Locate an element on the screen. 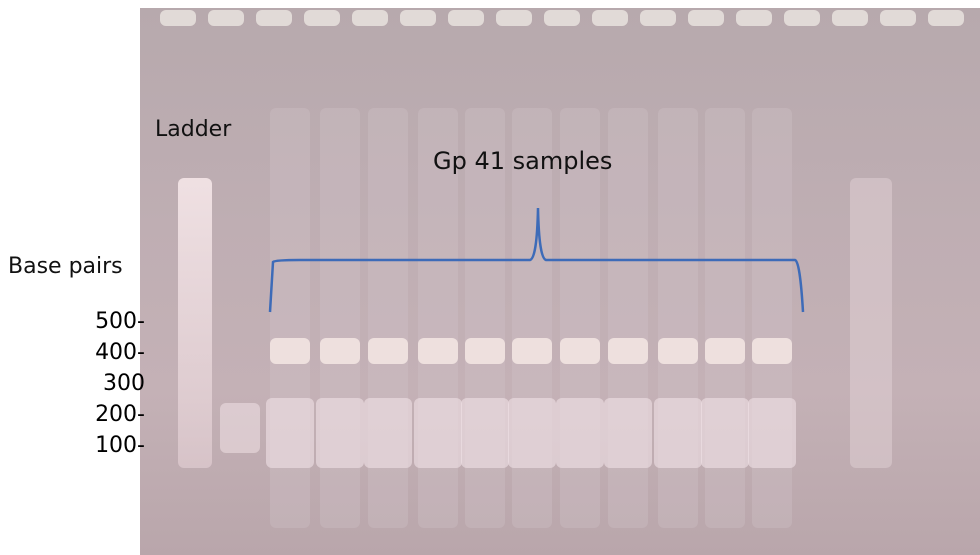  group-label: Gp 41 samples is located at coordinates (523, 161).